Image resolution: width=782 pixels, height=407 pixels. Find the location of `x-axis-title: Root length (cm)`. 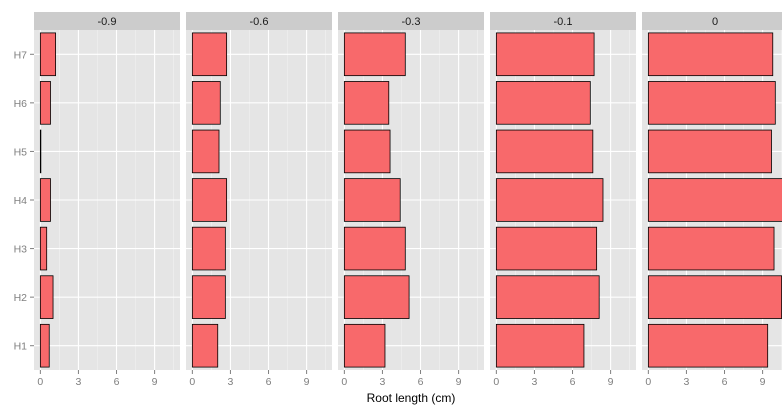

x-axis-title: Root length (cm) is located at coordinates (411, 398).